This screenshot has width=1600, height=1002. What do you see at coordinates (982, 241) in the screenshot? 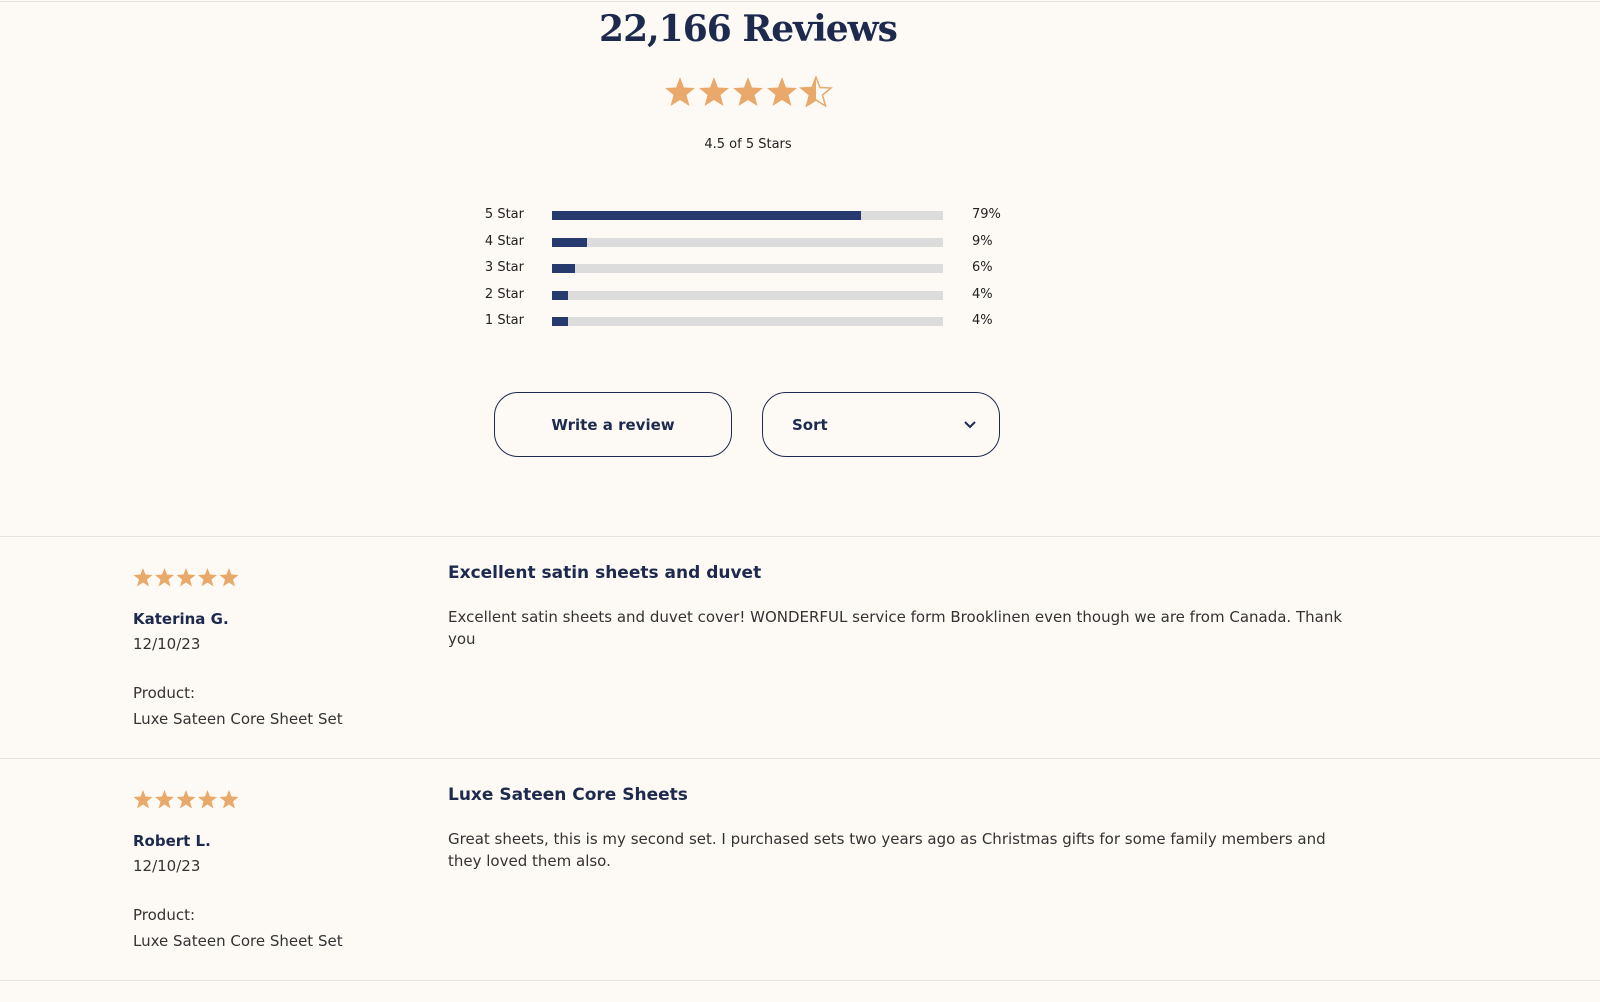
I see `percent-label: 9%` at bounding box center [982, 241].